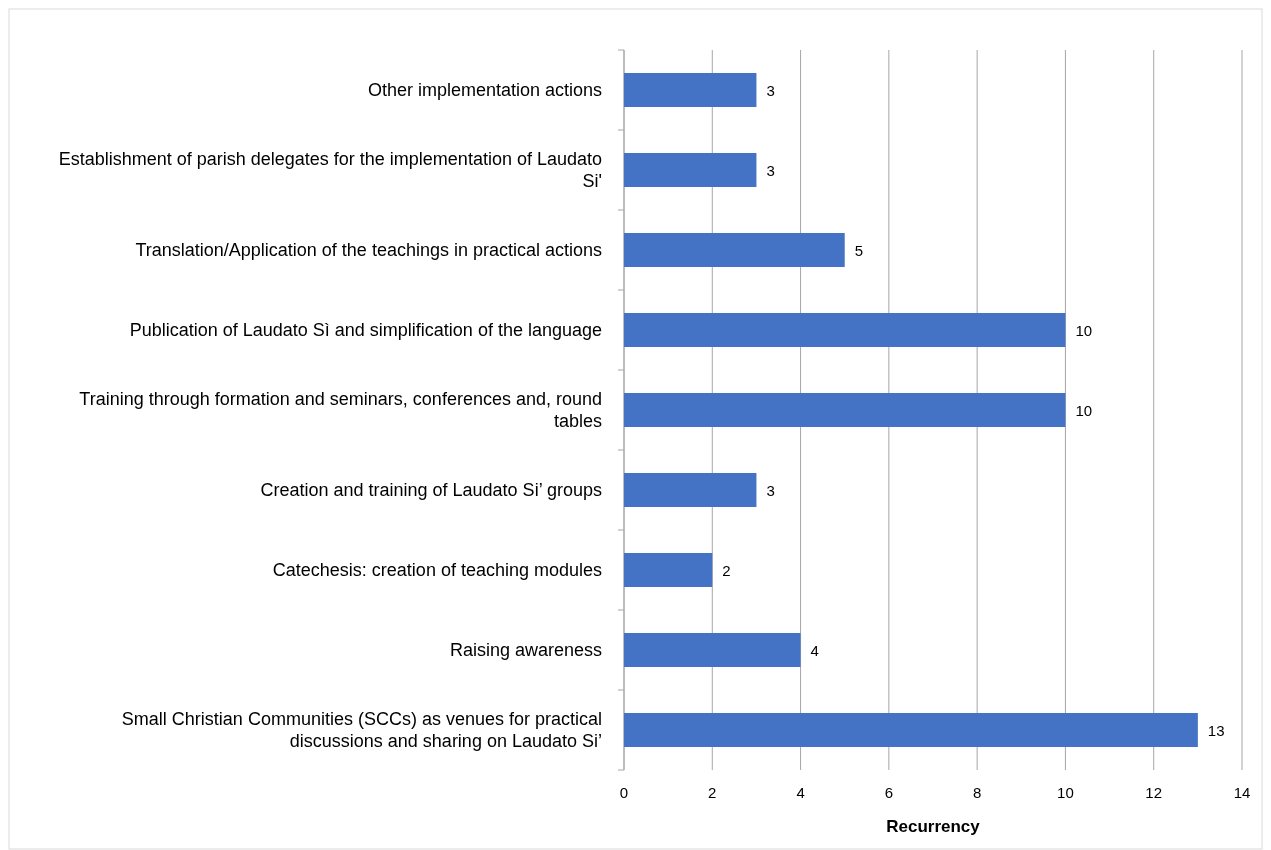  I want to click on y-tick-label: Catechesis: creation of teaching modules, so click(437, 570).